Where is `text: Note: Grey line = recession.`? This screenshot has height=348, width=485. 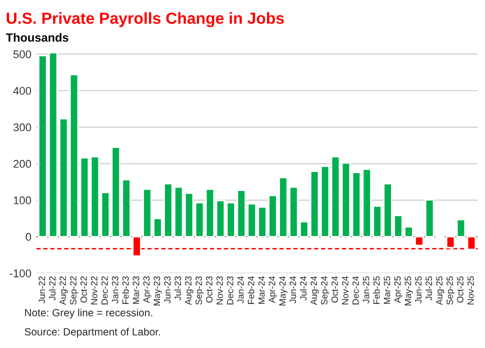 text: Note: Grey line = recession. is located at coordinates (88, 313).